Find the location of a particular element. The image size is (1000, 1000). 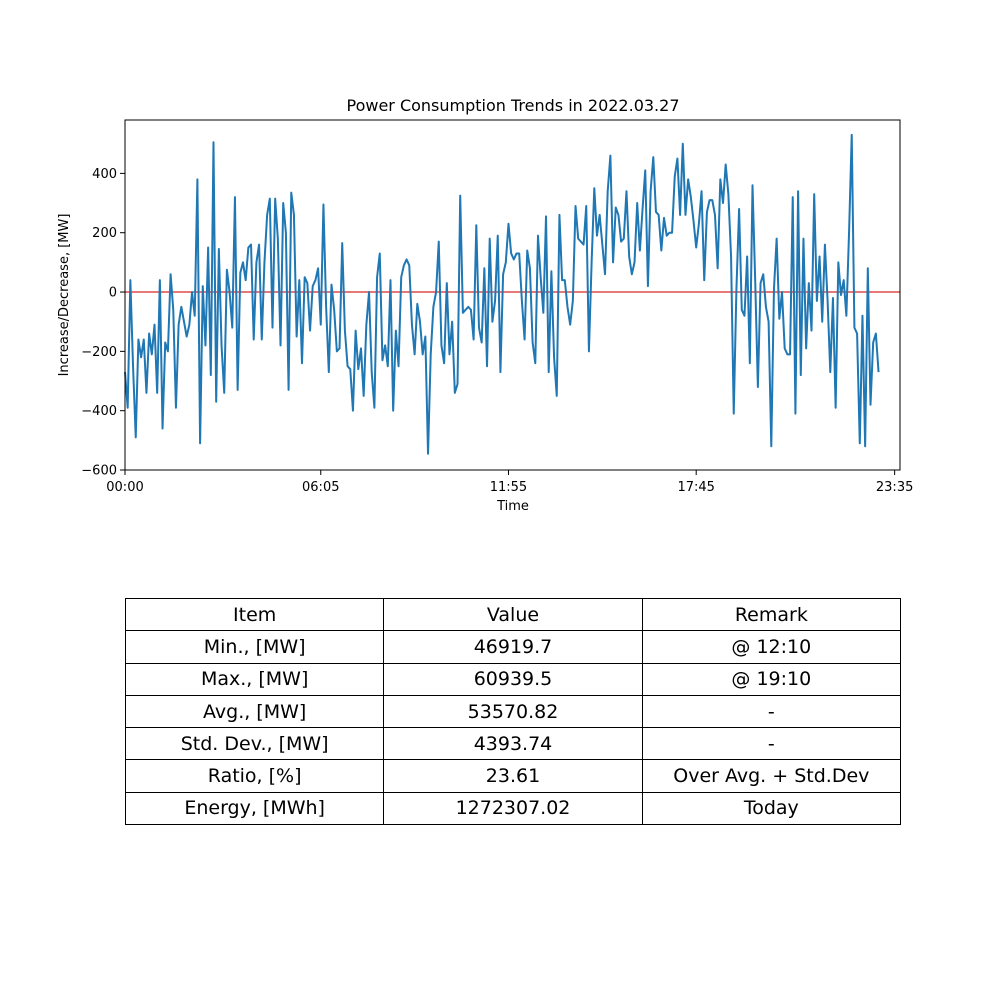

table-cell: 53570.82 is located at coordinates (513, 711).